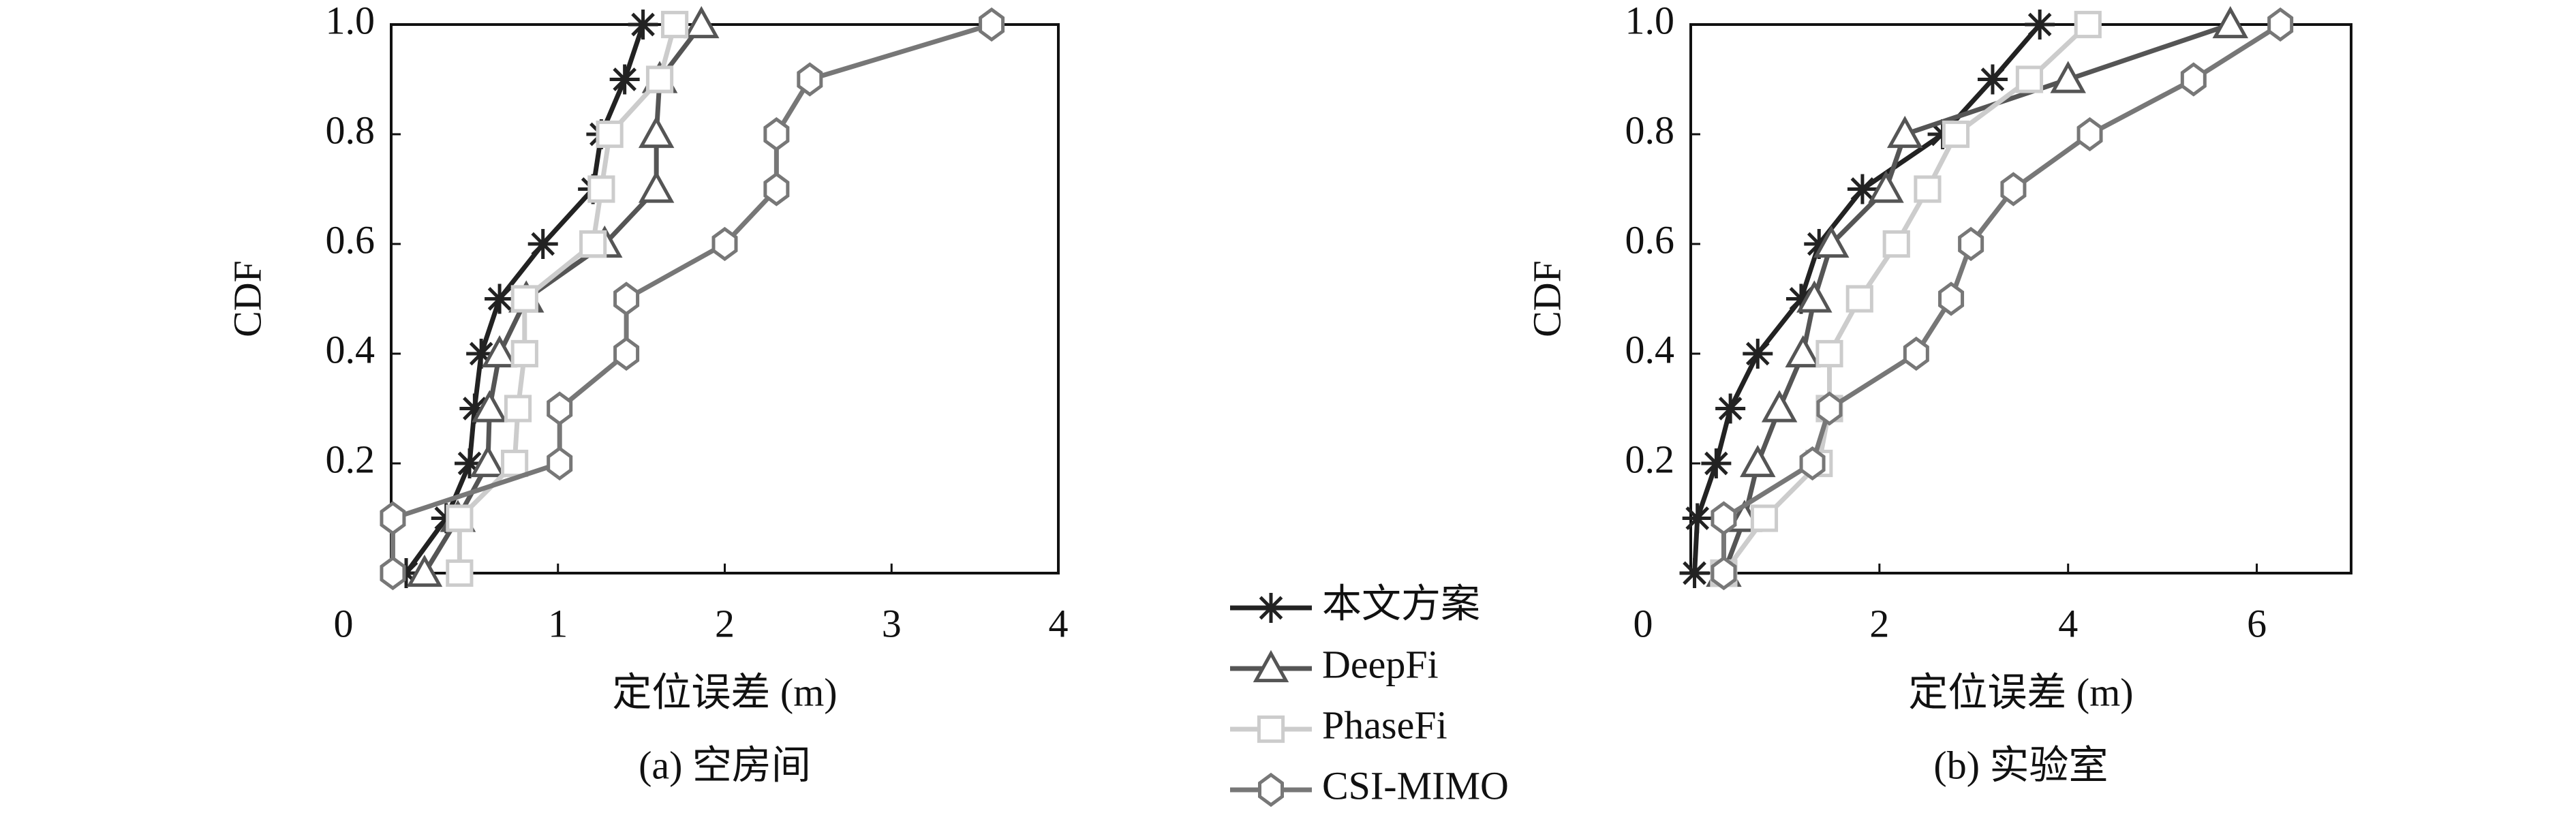  Describe the element at coordinates (1380, 664) in the screenshot. I see `legend-label: DeepFi` at that location.